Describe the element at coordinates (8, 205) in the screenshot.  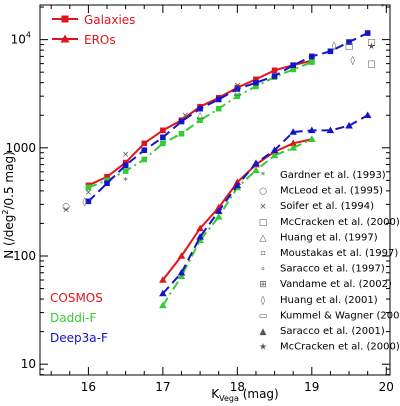
I see `y-axis-label: N (/deg2/0.5 mag)` at that location.